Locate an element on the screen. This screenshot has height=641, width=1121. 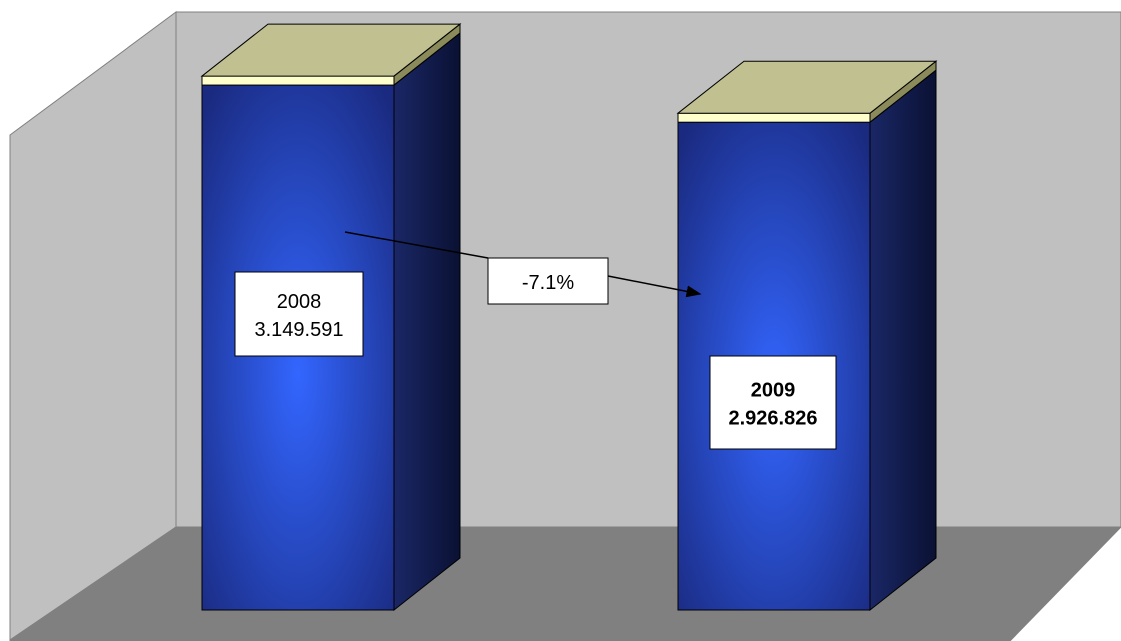
change-arrow-right is located at coordinates (654, 286).